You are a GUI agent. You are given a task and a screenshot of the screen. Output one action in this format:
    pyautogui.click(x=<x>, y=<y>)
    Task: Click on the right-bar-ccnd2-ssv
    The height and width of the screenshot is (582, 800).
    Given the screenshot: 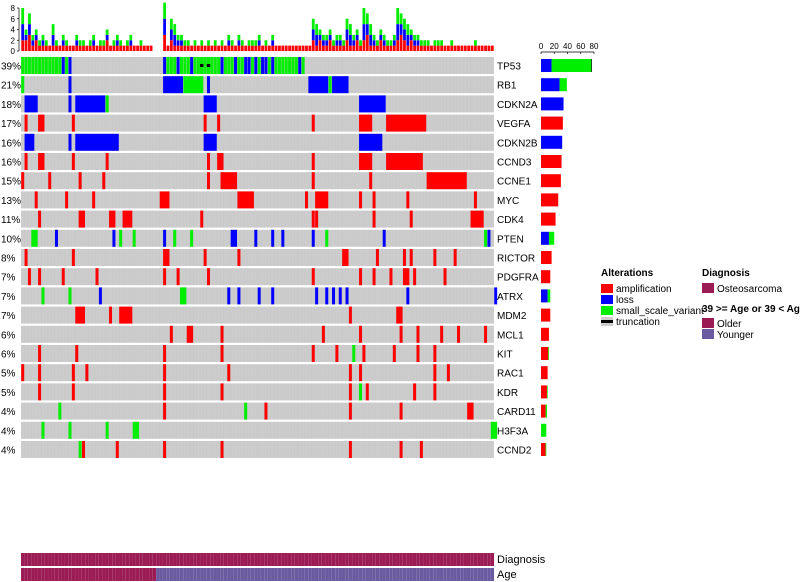 What is the action you would take?
    pyautogui.click(x=546, y=449)
    